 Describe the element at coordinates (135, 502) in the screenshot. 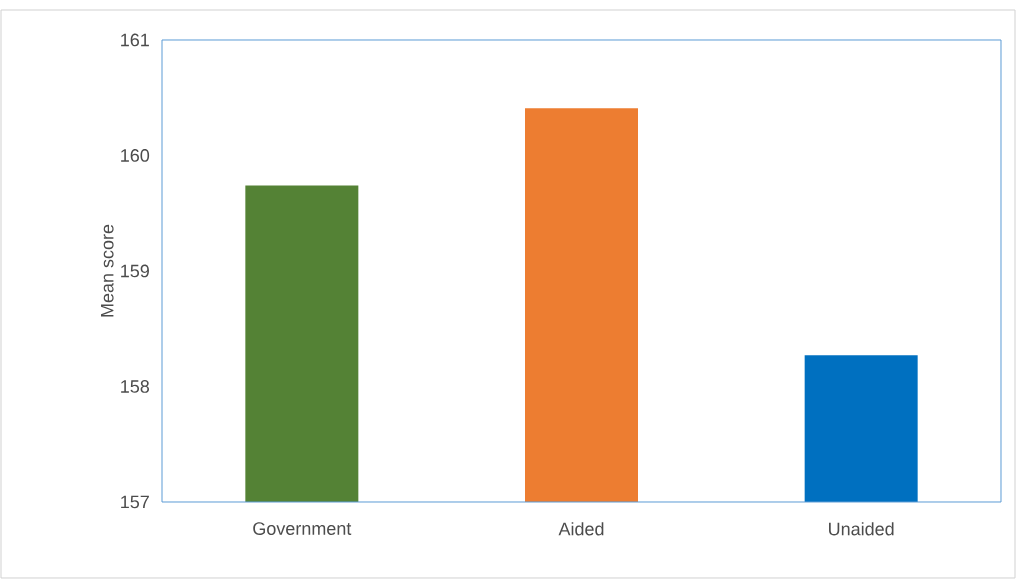

I see `y-tick-label: 157` at that location.